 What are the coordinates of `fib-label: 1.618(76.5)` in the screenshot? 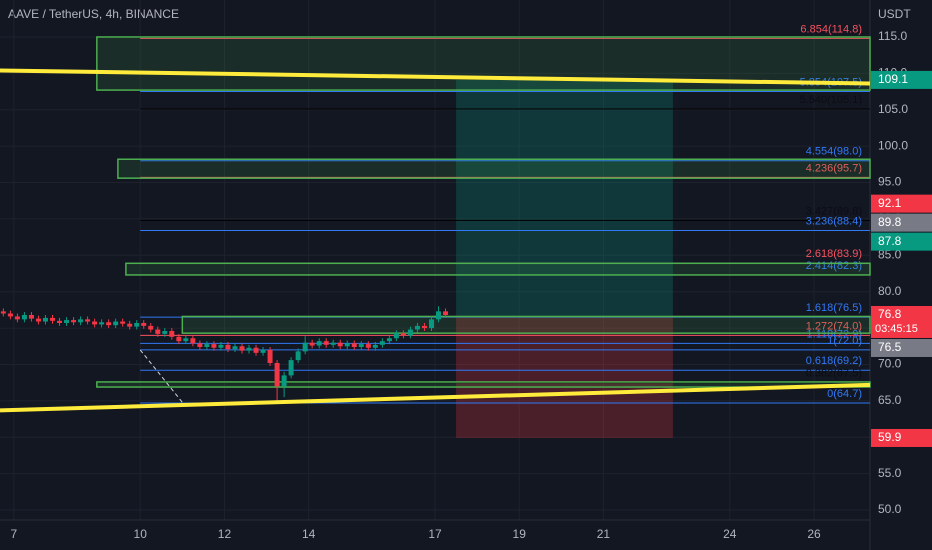 It's located at (834, 308).